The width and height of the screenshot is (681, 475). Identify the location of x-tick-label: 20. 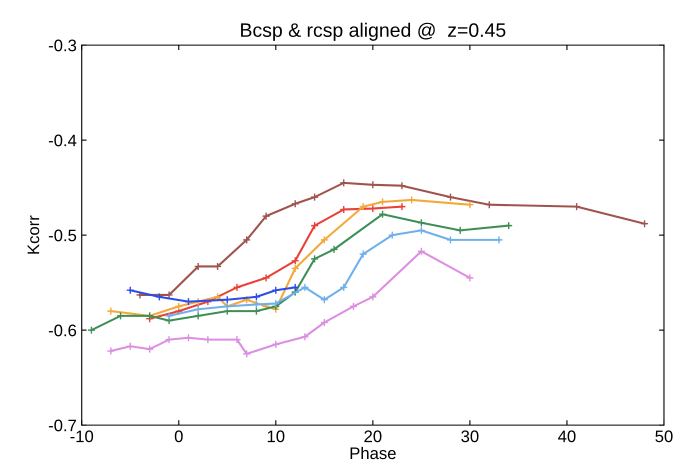
(373, 436).